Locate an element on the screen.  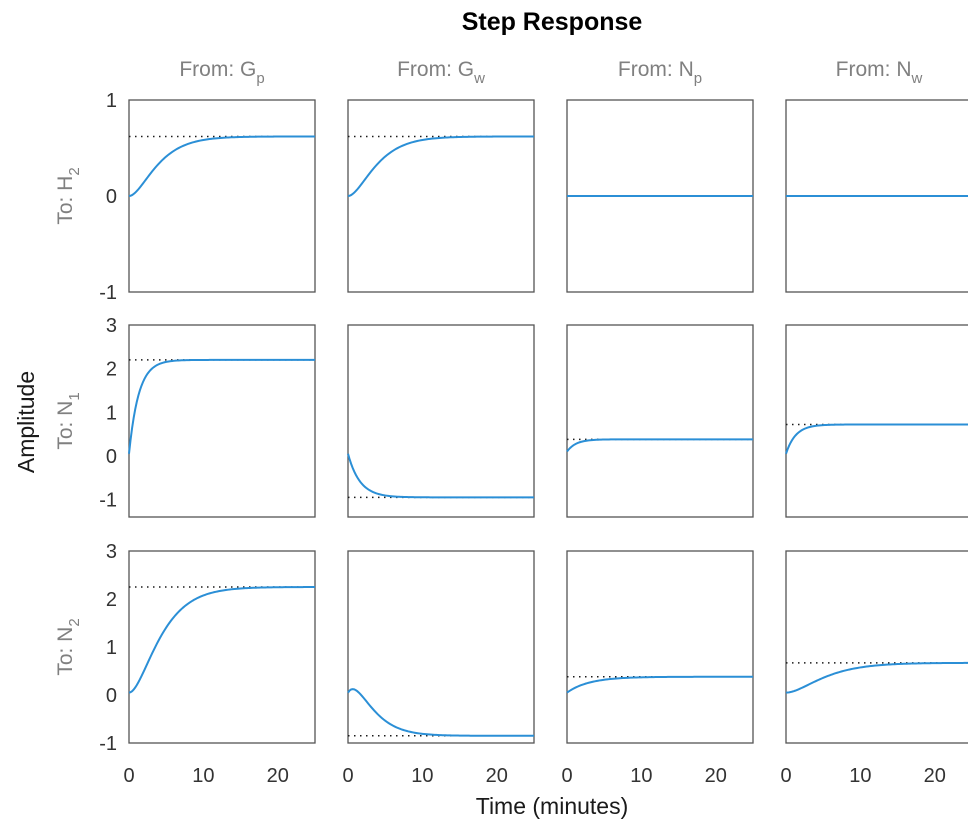
input-label-2: From: Np is located at coordinates (660, 72).